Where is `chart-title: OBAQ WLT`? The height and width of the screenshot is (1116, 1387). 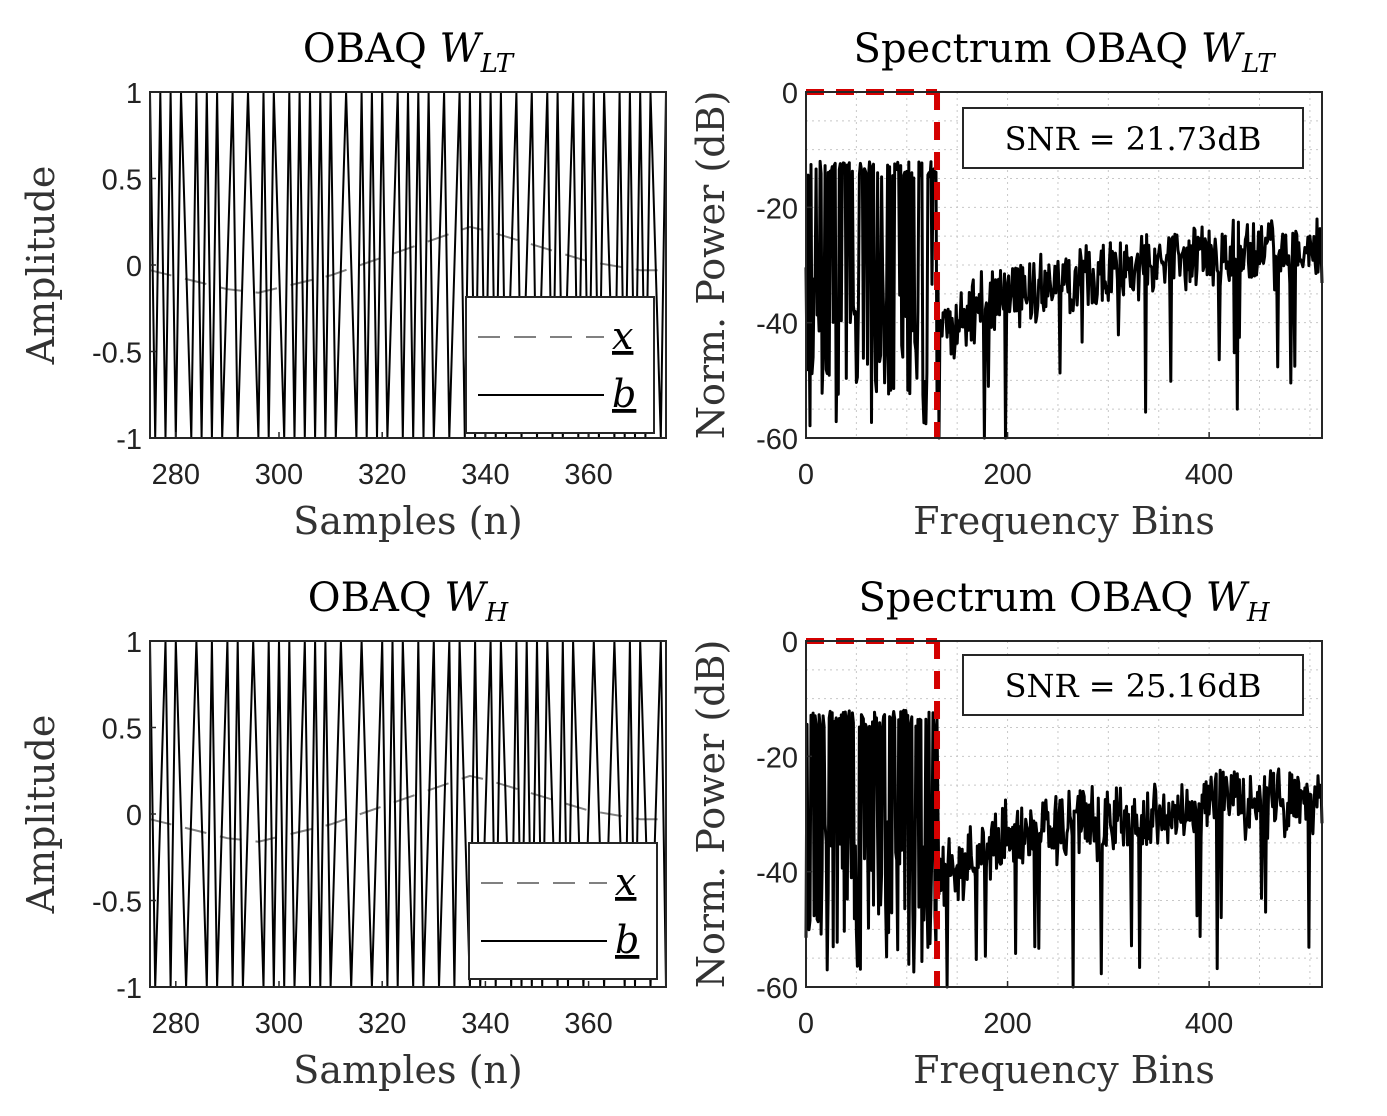
chart-title: OBAQ WLT is located at coordinates (409, 52).